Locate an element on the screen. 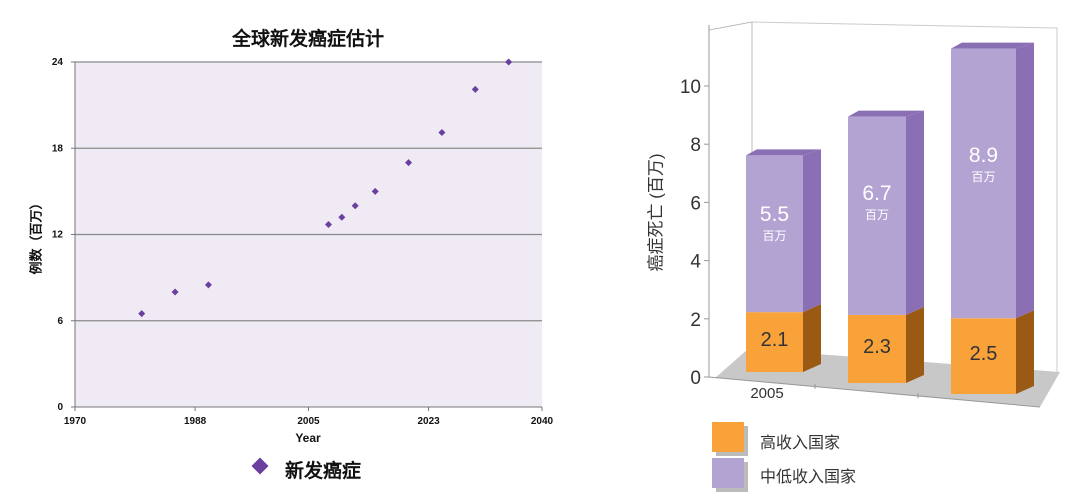 Image resolution: width=1080 pixels, height=504 pixels. y-tick-label: 10 is located at coordinates (690, 87).